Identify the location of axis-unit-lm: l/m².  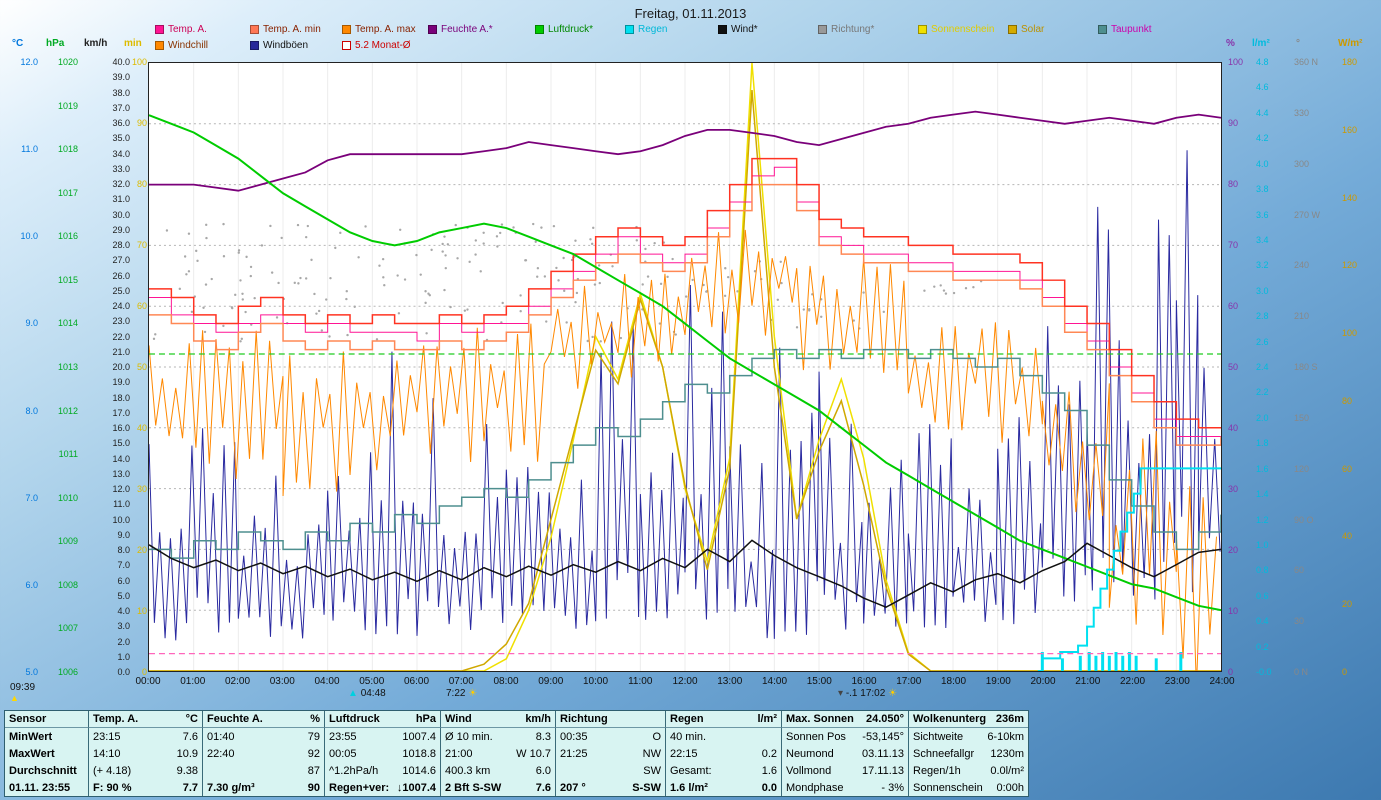
(1261, 43).